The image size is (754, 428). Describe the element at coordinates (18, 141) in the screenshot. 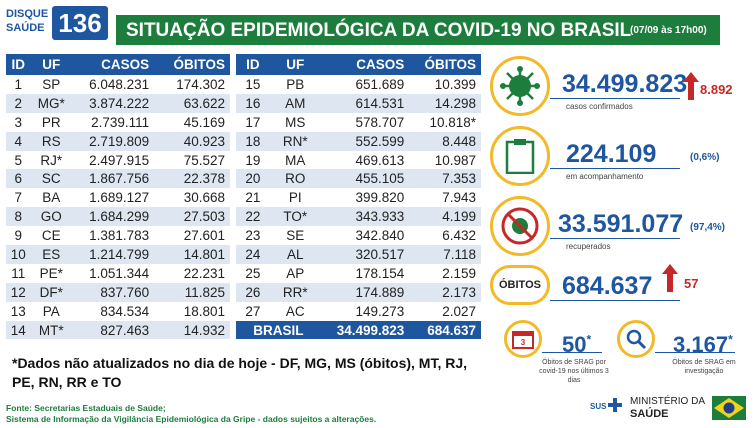

I see `cell-id: 4` at that location.